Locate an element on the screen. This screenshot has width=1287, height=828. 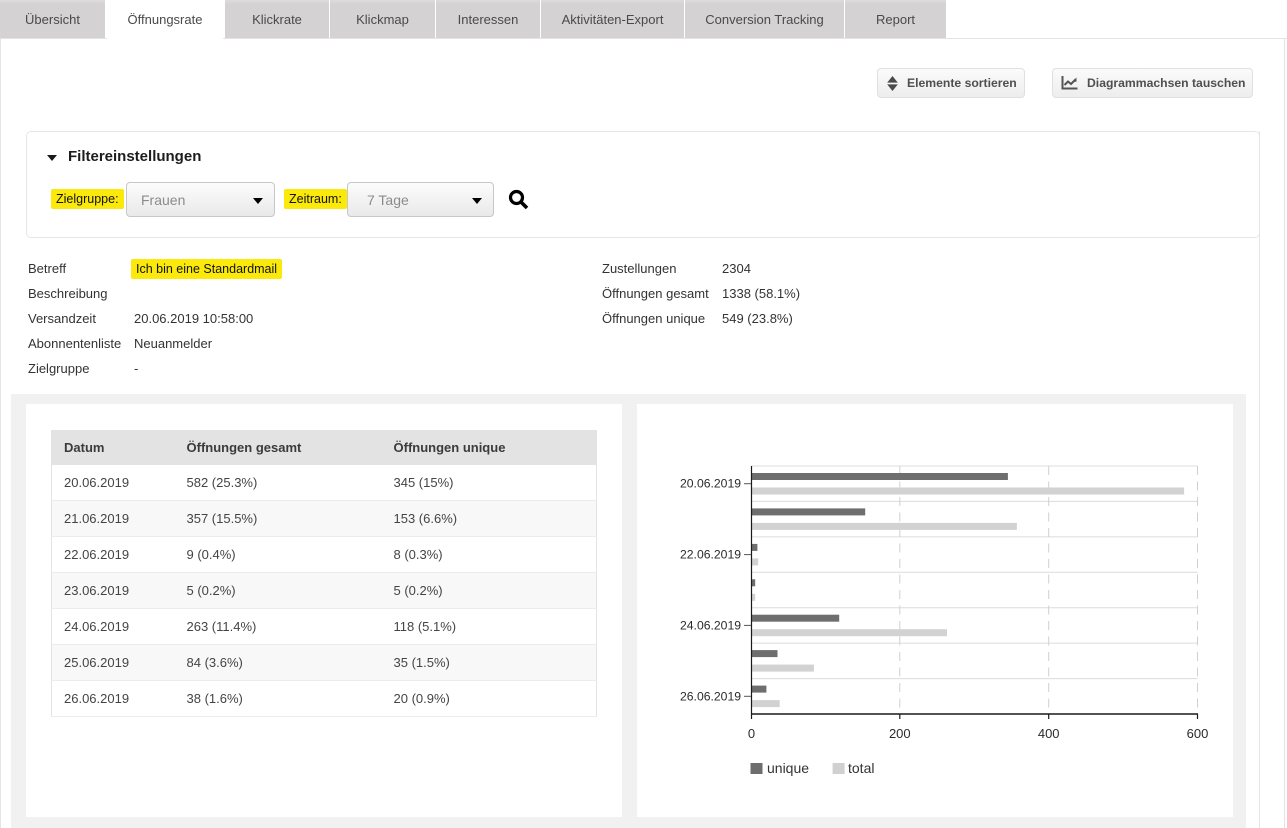
svg-text: total is located at coordinates (861, 768).